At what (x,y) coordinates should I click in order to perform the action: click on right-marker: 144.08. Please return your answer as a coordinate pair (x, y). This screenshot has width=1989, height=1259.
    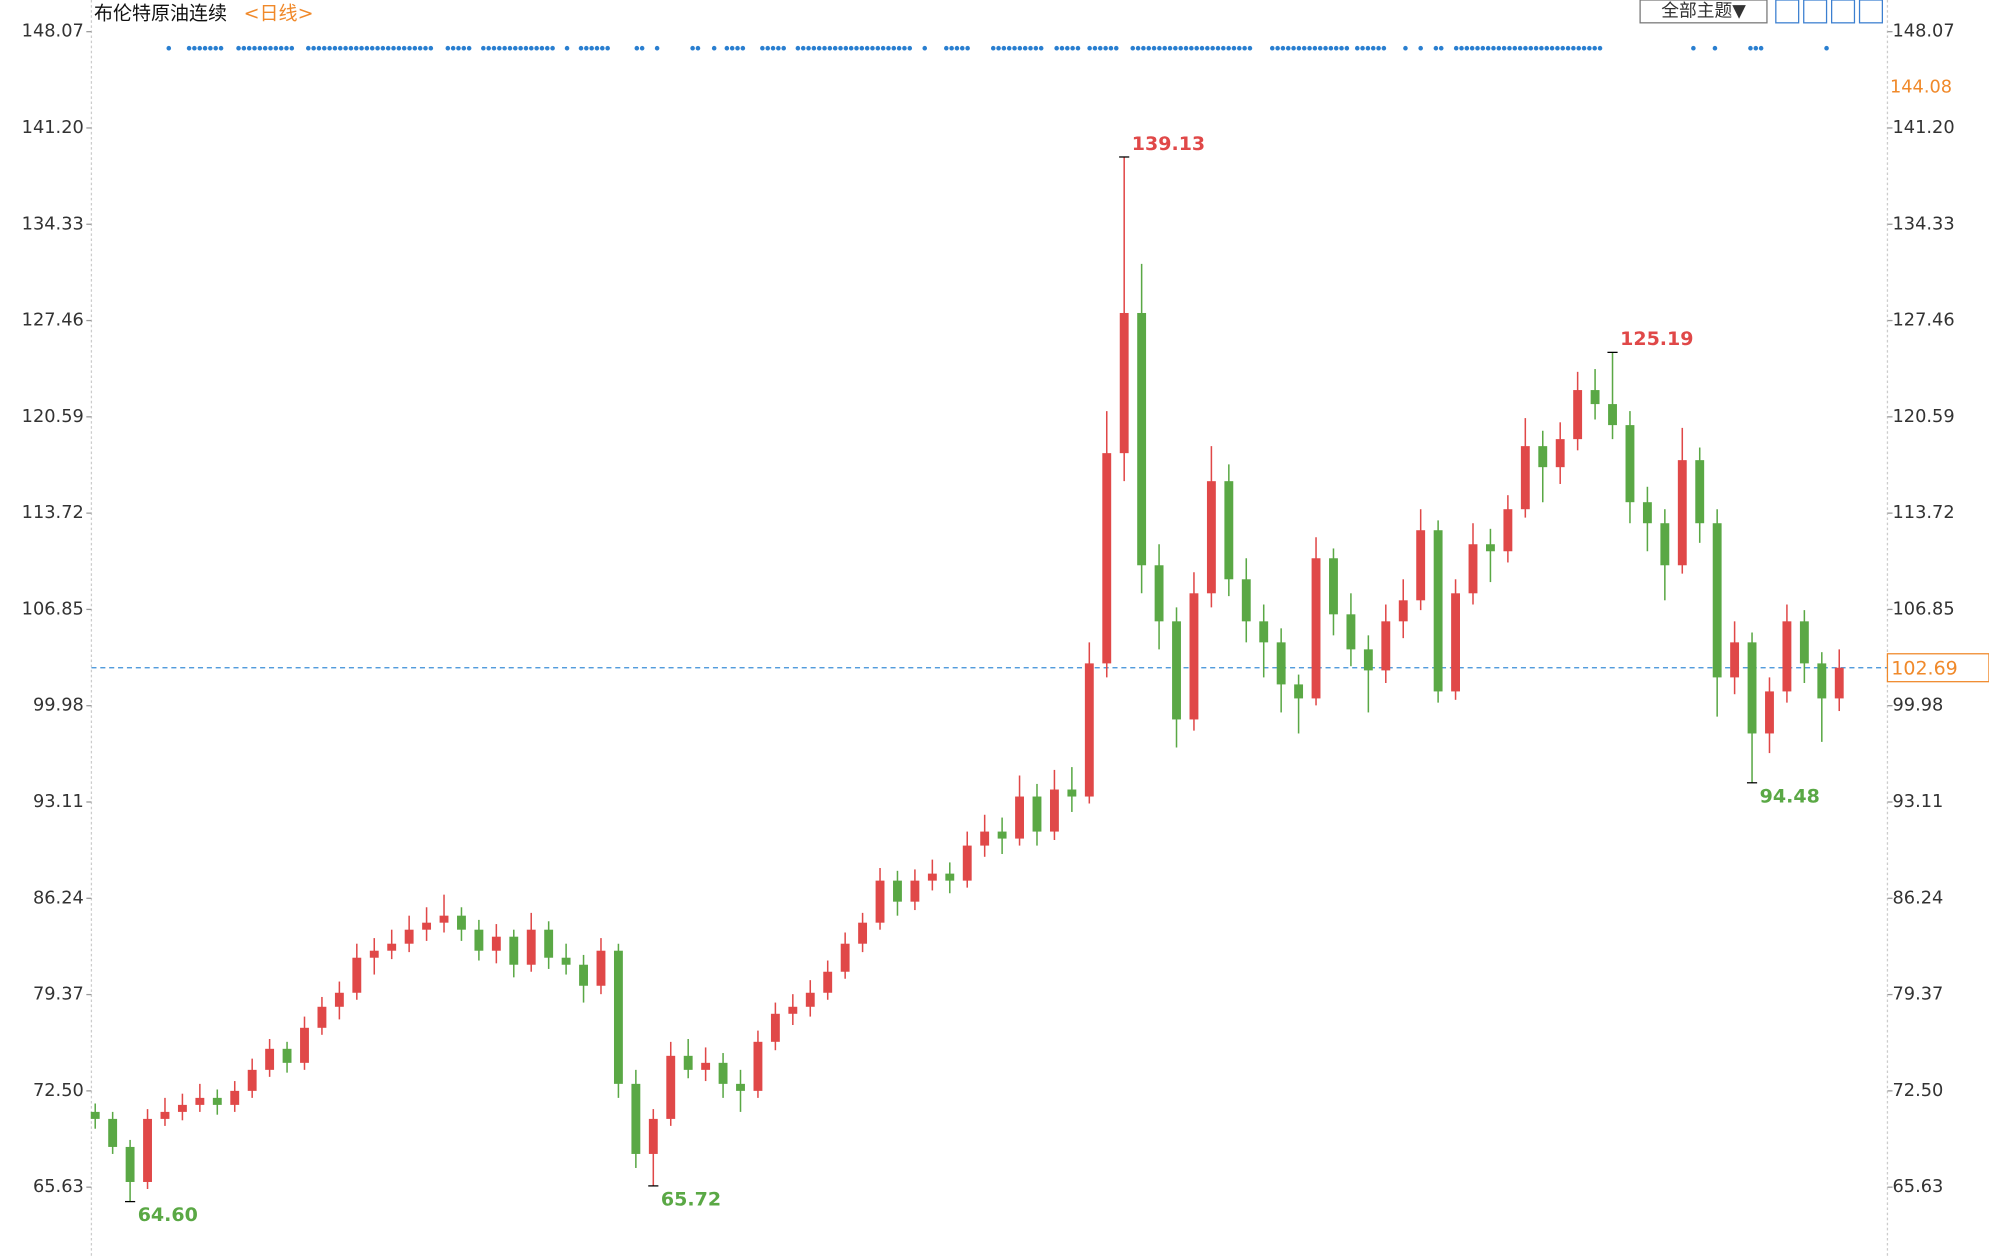
    Looking at the image, I should click on (1921, 88).